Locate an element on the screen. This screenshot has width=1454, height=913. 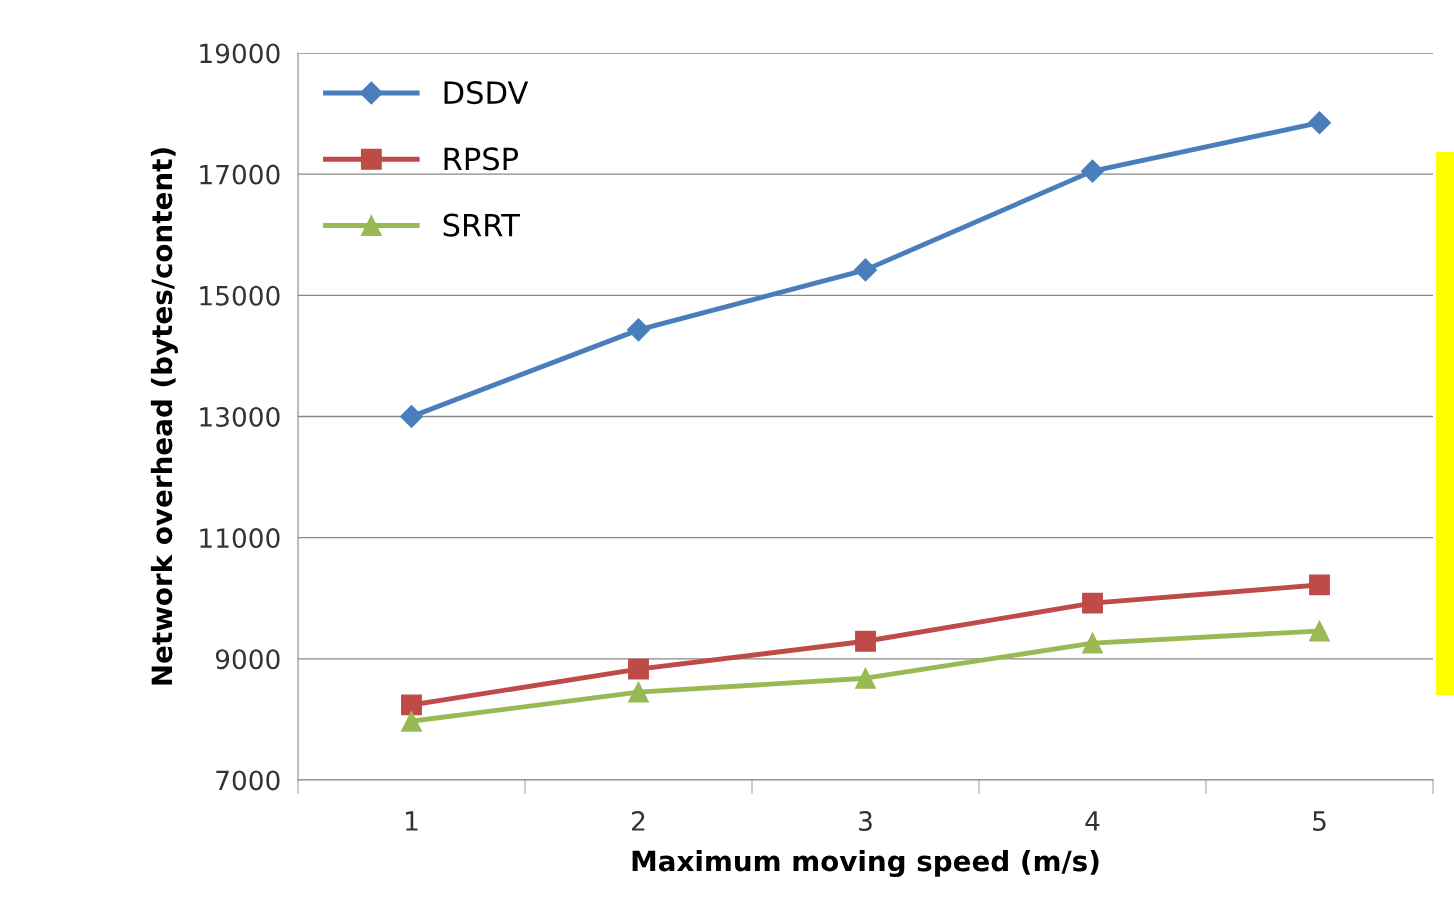
y-tick-label: 9000 is located at coordinates (247, 659).